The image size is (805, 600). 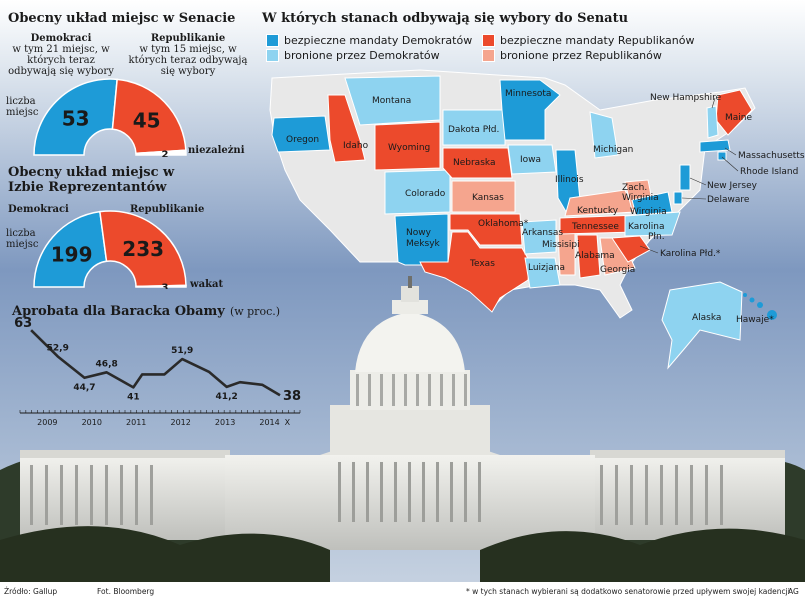 I want to click on senate-value-label-2: 2, so click(x=164, y=153).